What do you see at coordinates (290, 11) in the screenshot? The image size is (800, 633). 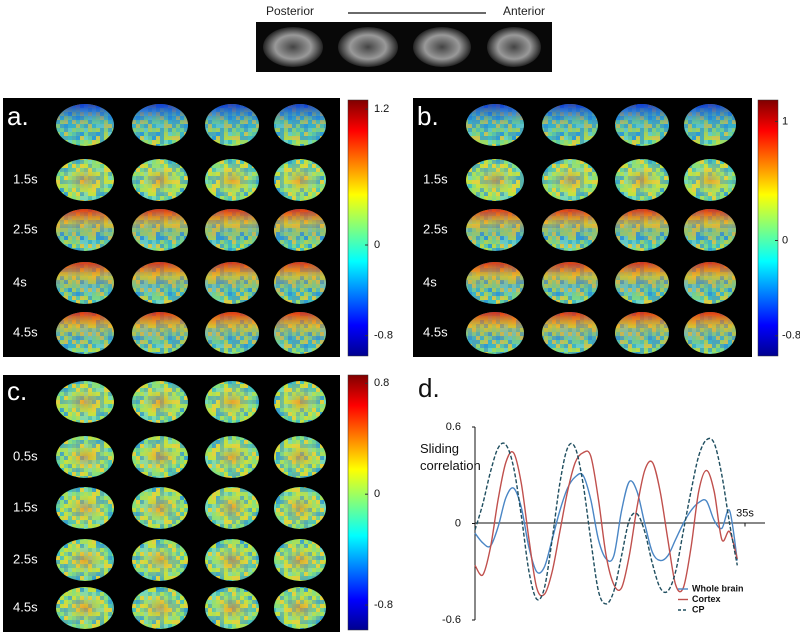 I see `header-left: Posterior` at bounding box center [290, 11].